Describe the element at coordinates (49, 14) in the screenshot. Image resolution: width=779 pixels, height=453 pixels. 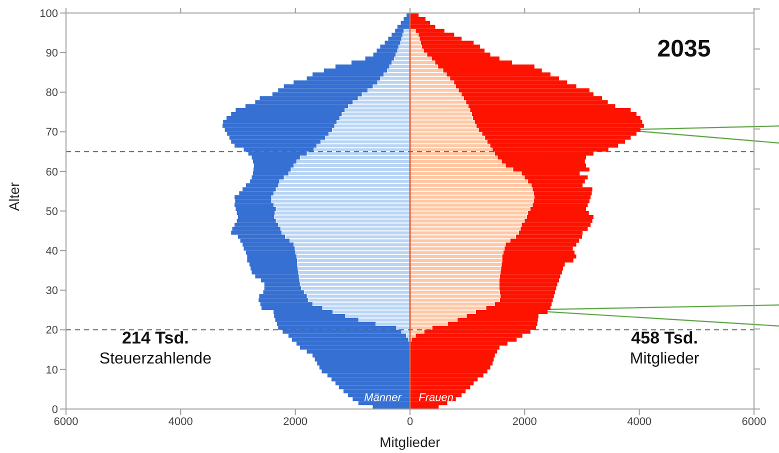
I see `y-tick-label: 100` at that location.